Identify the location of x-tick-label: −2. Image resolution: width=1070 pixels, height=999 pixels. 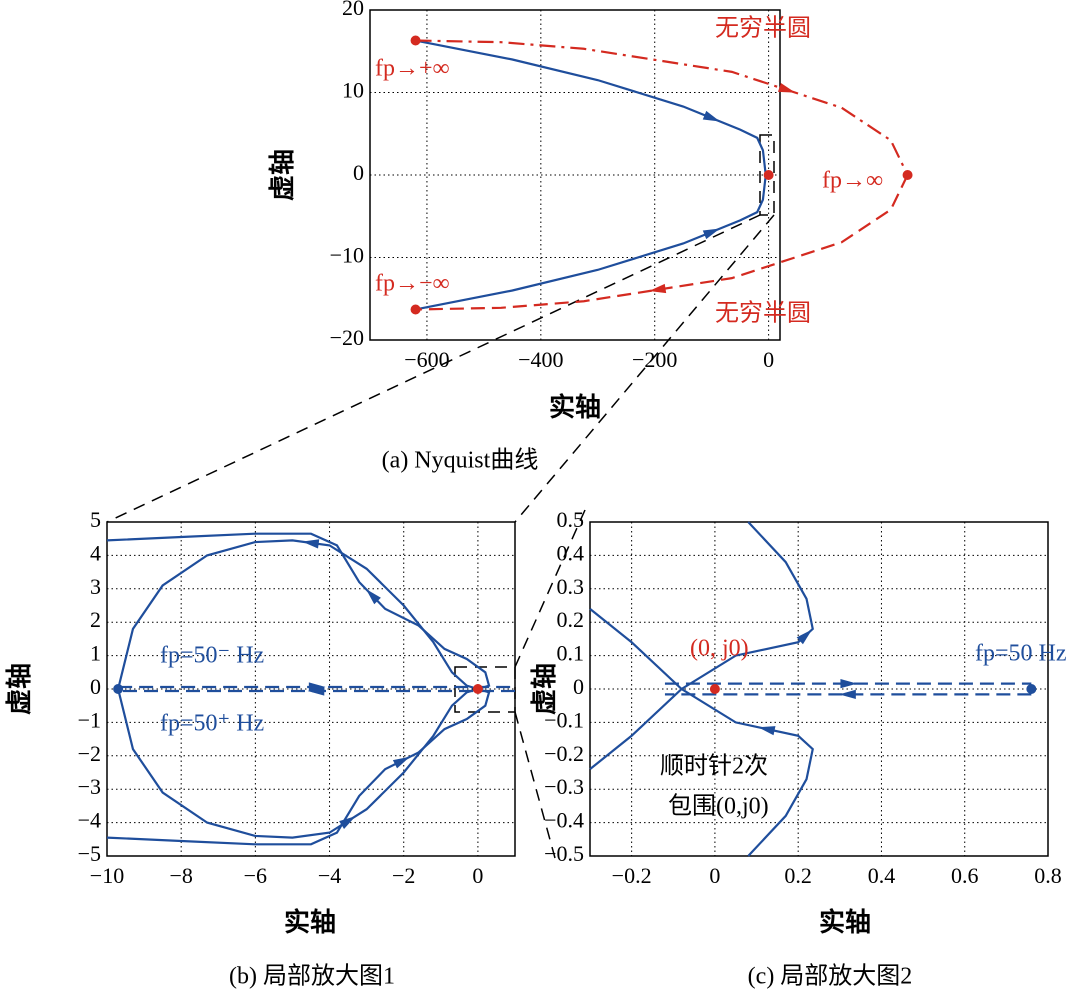
(403, 875).